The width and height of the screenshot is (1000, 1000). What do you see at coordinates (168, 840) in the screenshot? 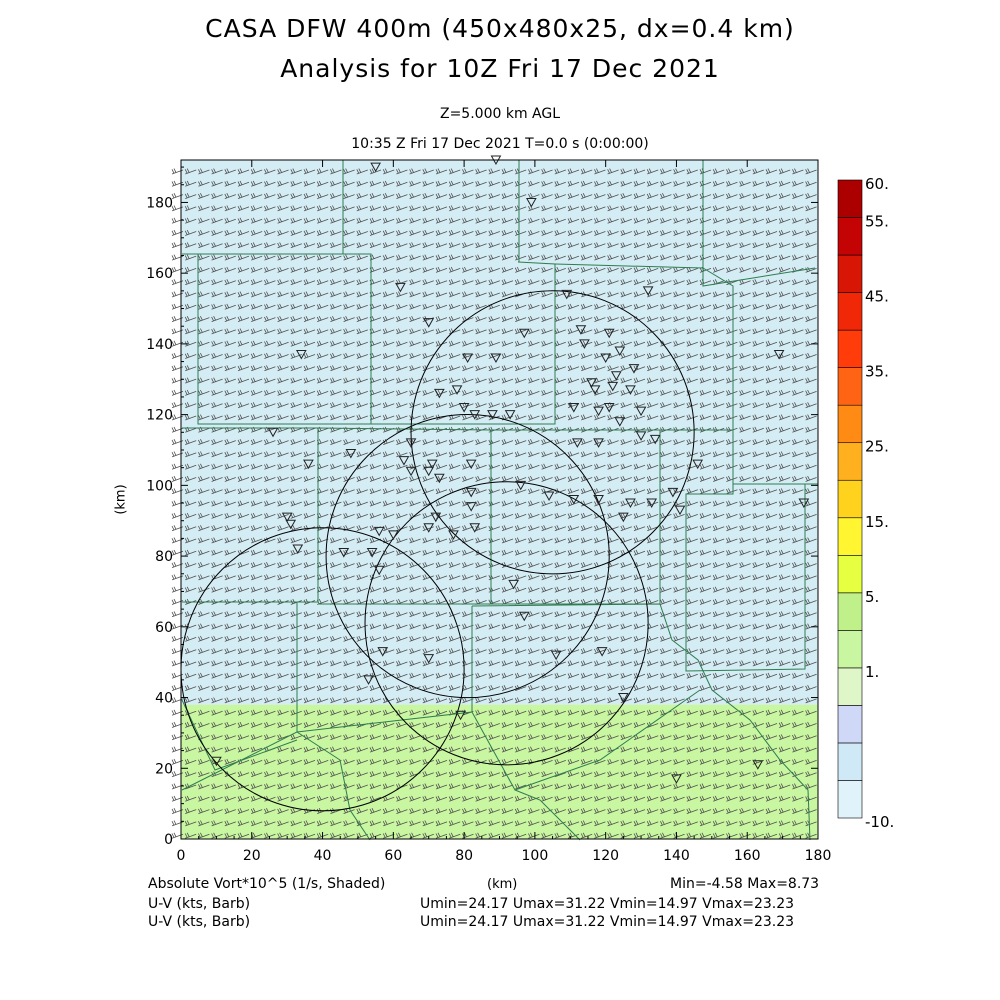
I see `y-tick-label: 0` at bounding box center [168, 840].